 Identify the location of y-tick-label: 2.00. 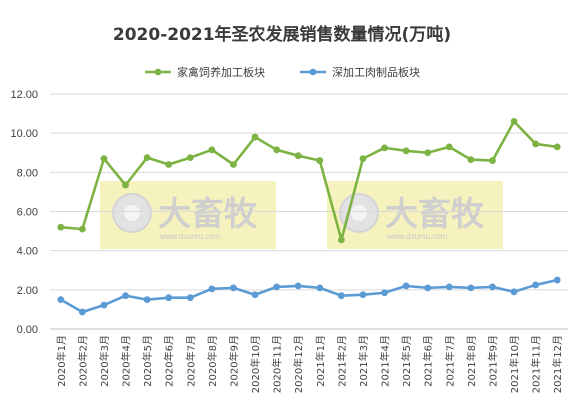
(27, 291).